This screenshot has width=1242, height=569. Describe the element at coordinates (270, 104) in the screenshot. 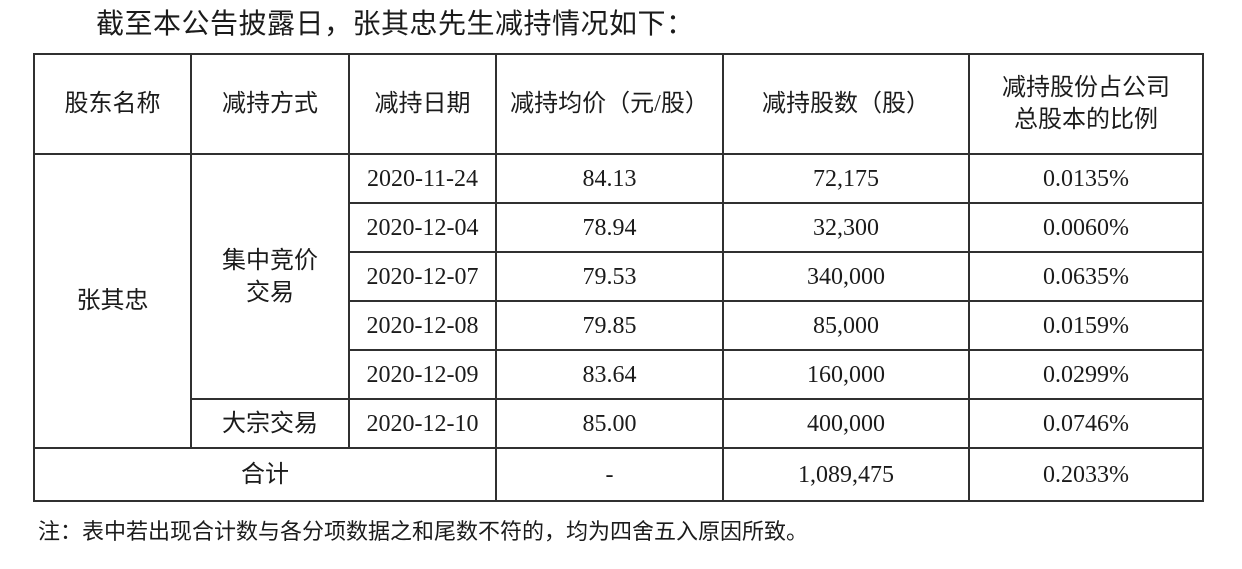

I see `col-header-method: 减持方式` at that location.